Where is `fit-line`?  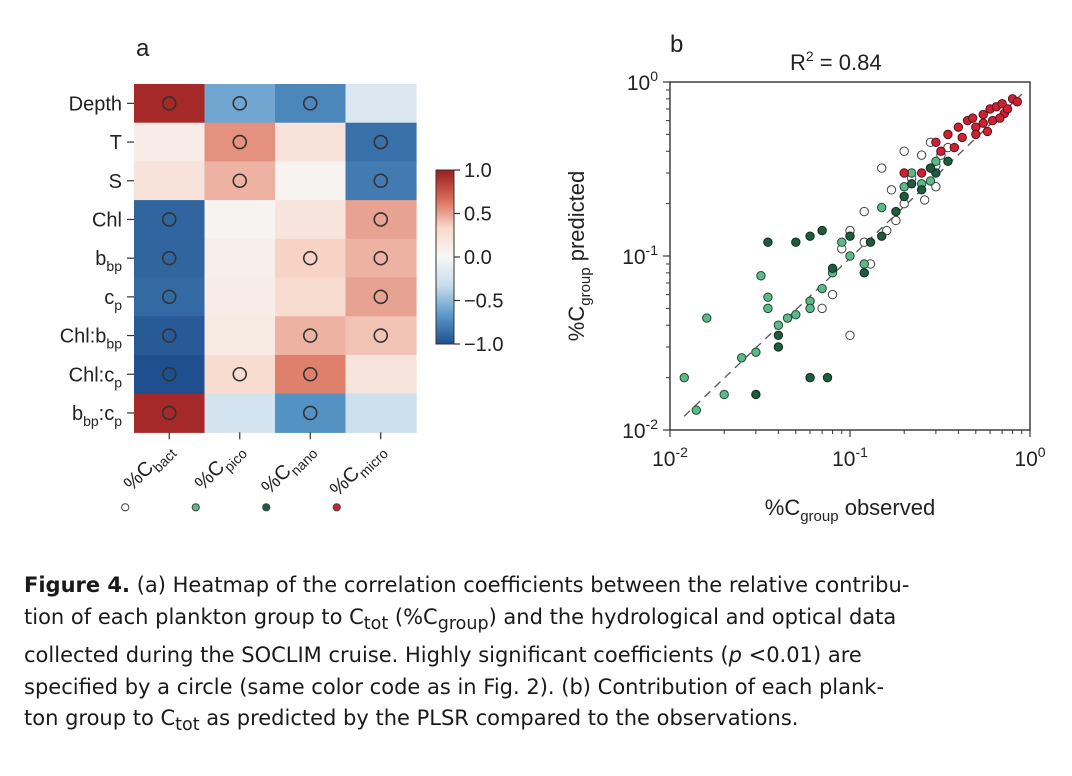 fit-line is located at coordinates (853, 255).